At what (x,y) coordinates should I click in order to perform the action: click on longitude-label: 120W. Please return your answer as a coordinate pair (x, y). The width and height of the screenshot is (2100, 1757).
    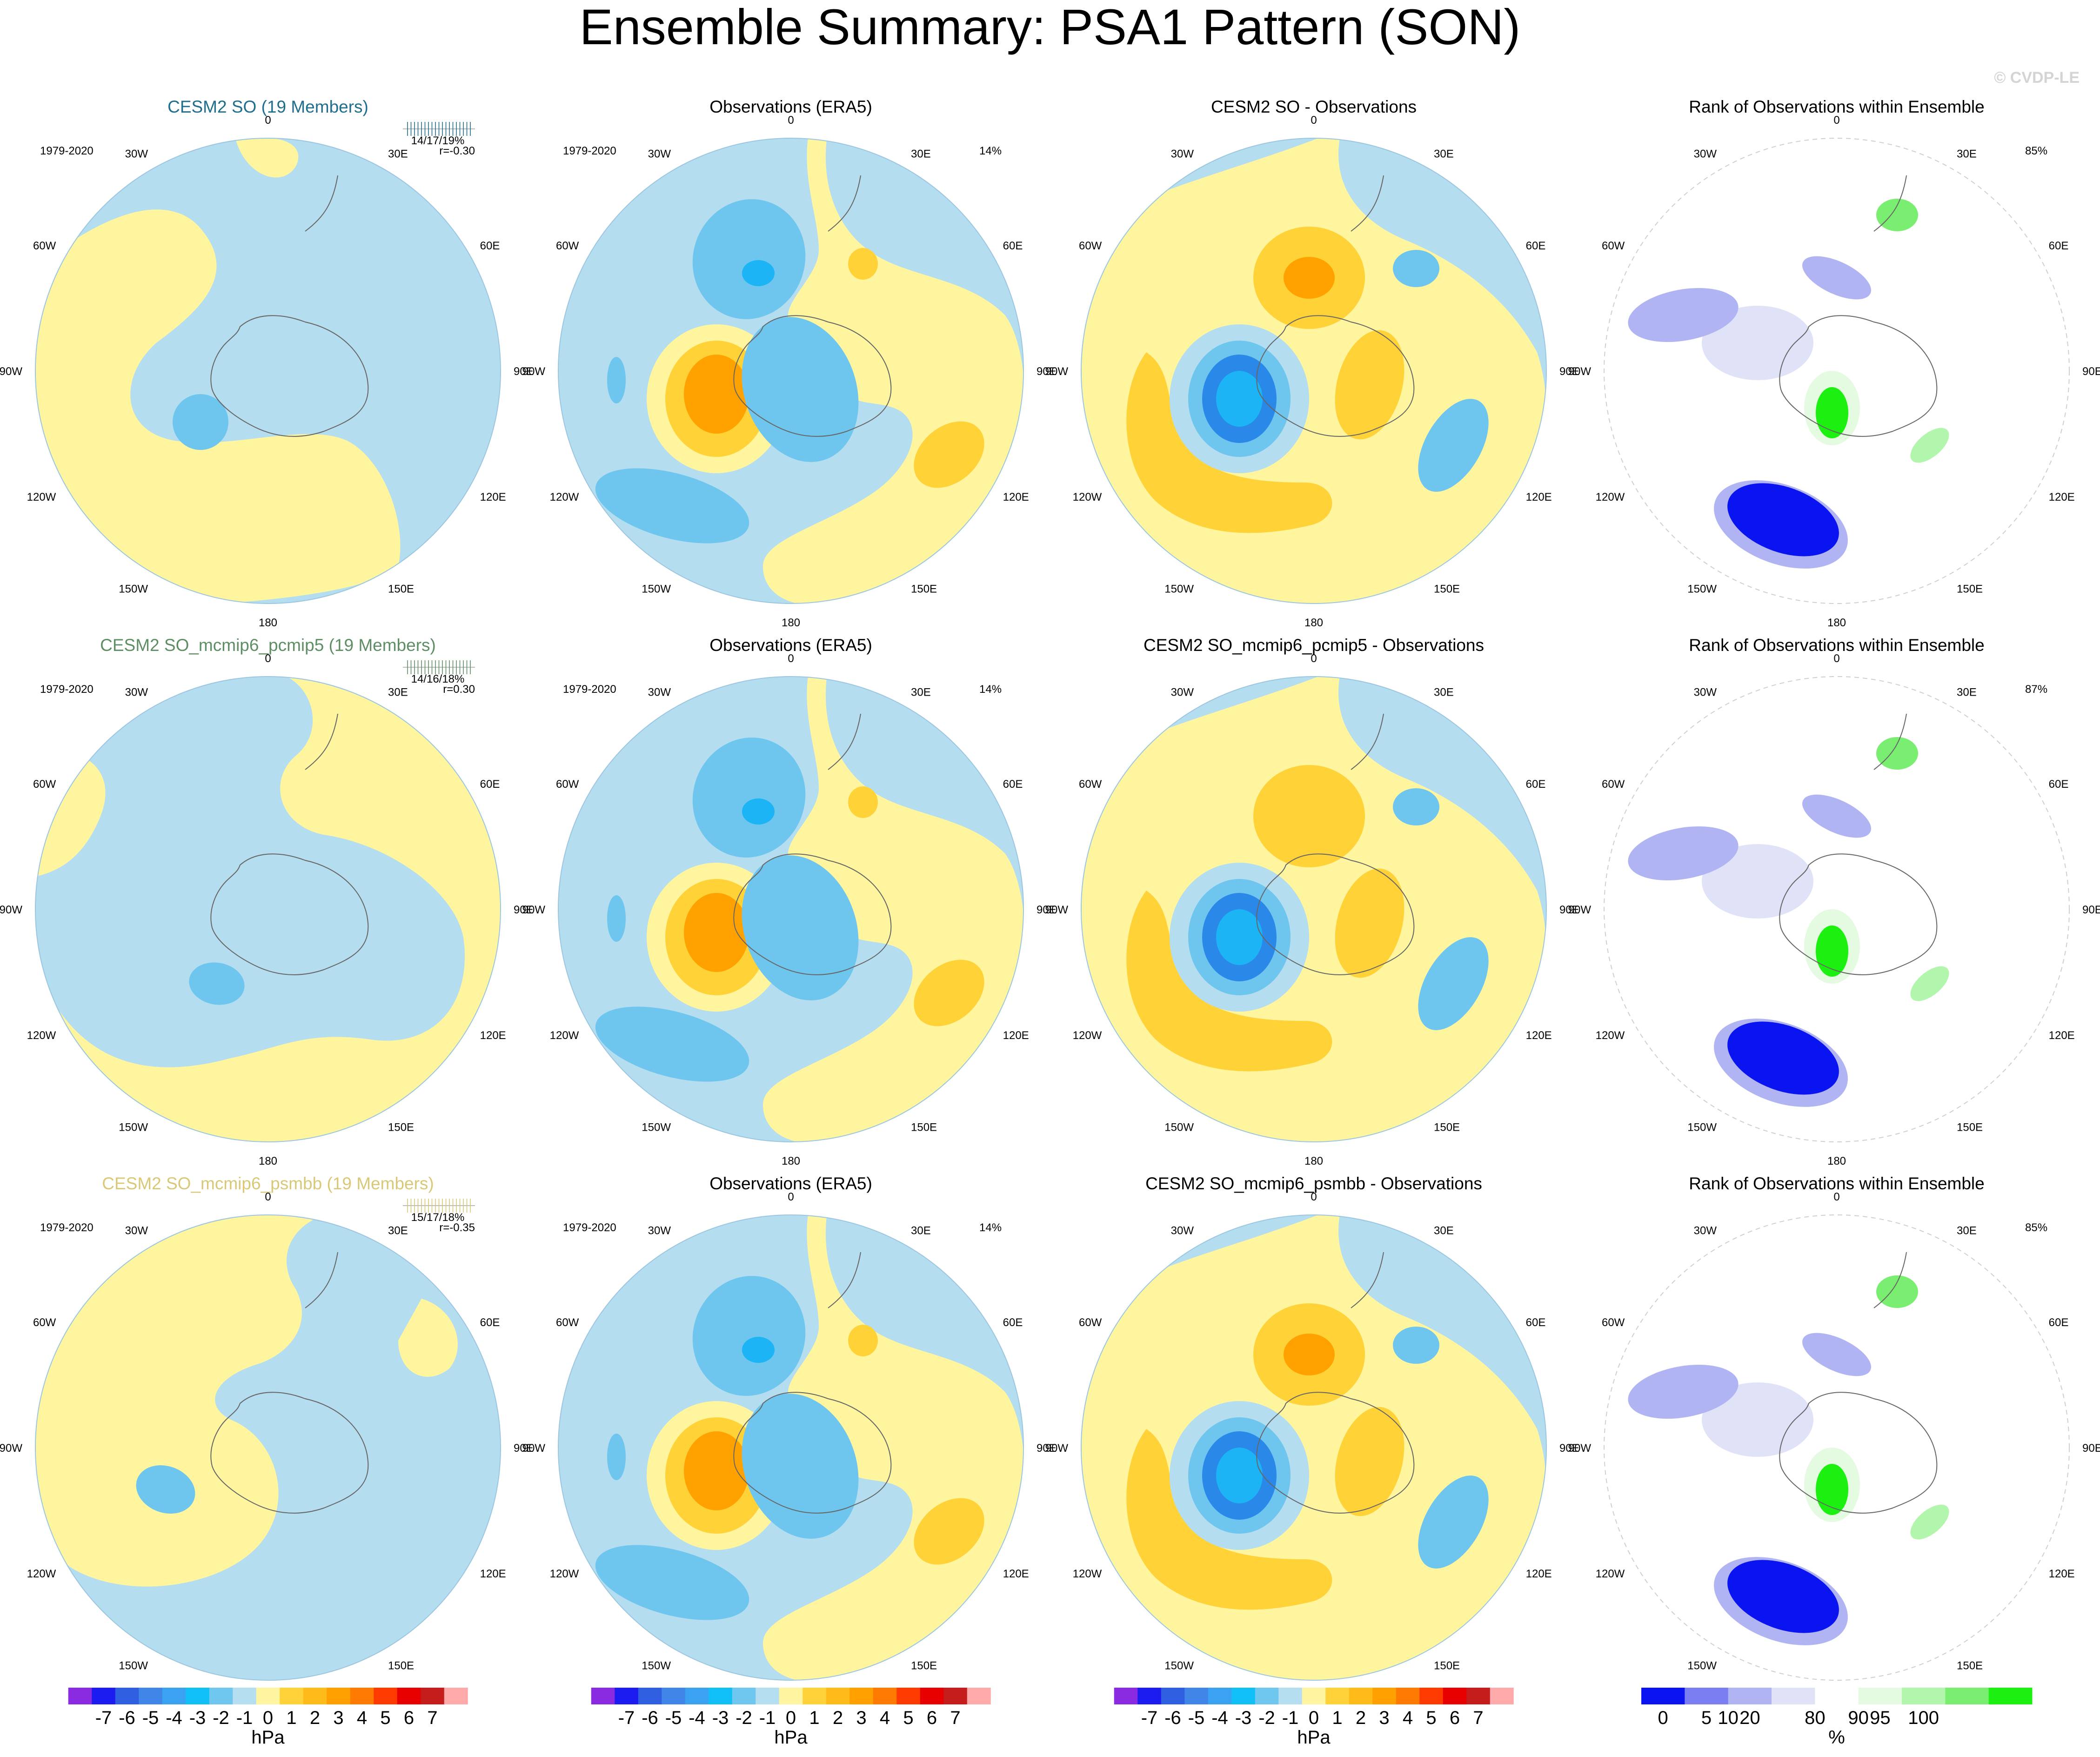
    Looking at the image, I should click on (41, 1035).